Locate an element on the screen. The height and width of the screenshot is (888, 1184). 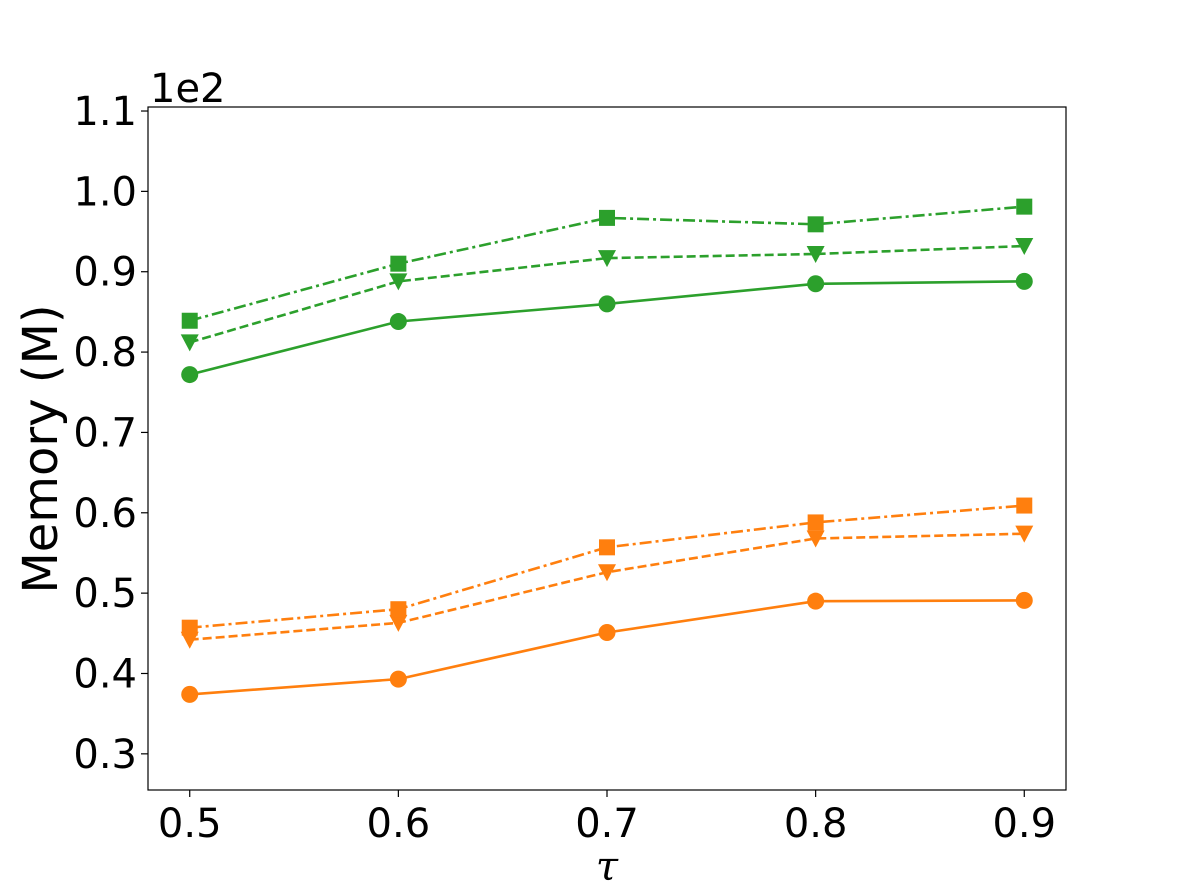
x-tick-label: 0.6 is located at coordinates (399, 824).